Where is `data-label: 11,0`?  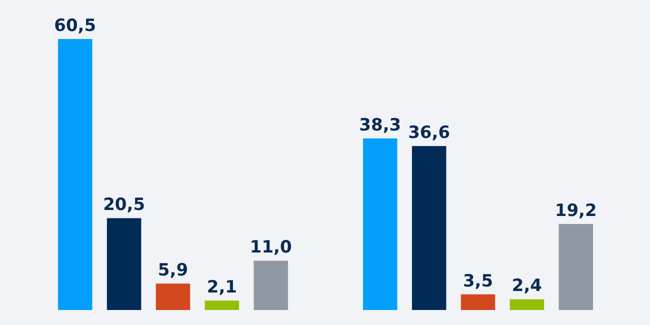
data-label: 11,0 is located at coordinates (271, 248).